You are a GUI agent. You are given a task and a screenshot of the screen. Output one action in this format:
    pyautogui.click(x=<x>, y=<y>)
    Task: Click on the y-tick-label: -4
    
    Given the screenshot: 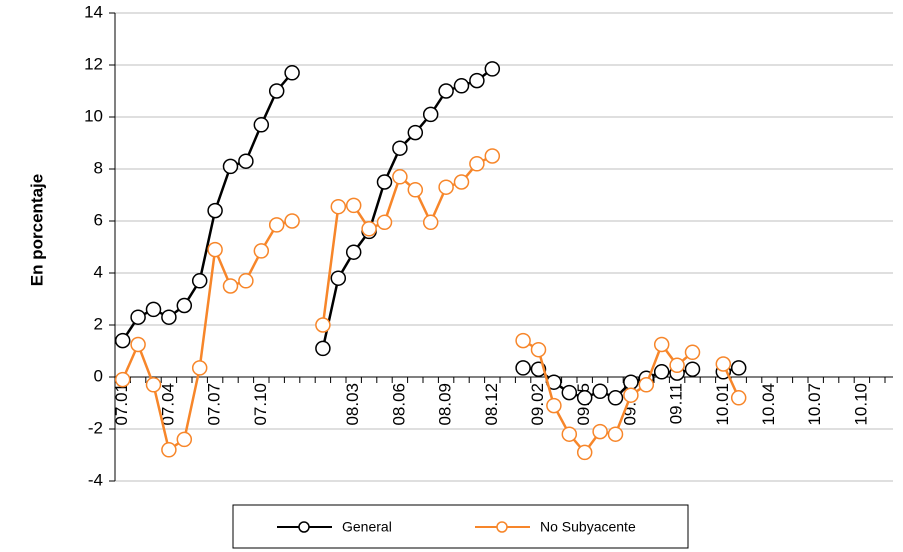 What is the action you would take?
    pyautogui.click(x=95, y=479)
    